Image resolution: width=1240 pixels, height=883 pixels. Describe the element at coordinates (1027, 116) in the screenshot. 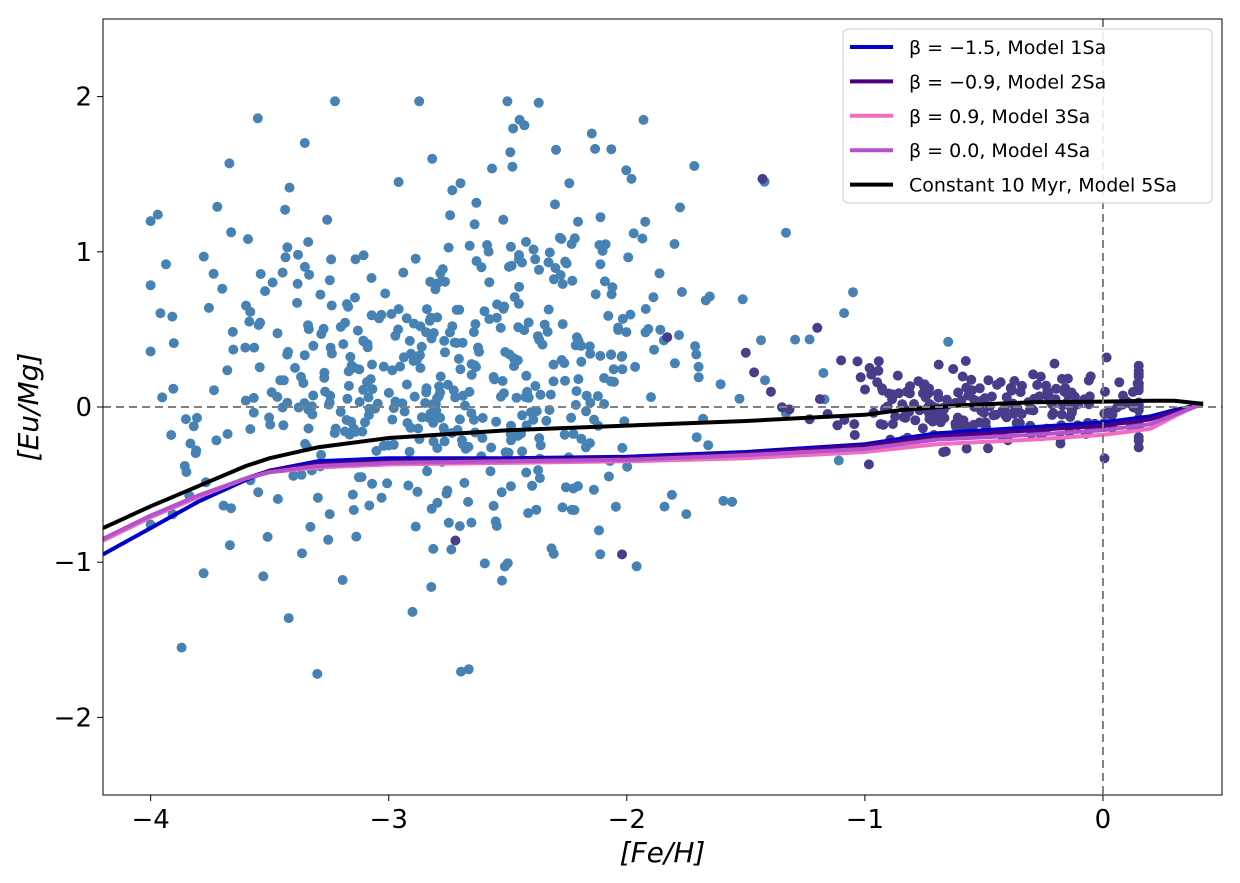

I see `legend-box` at that location.